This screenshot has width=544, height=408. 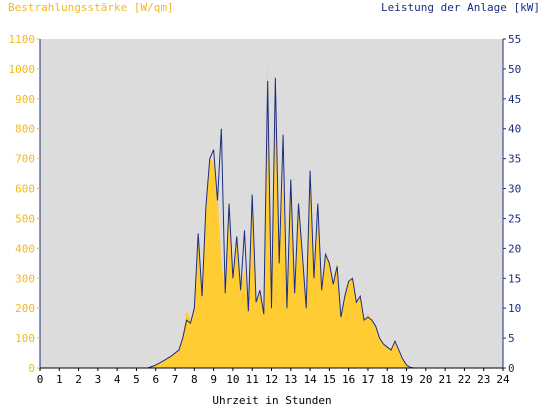 I want to click on x-tick-label: 2, so click(x=78, y=379).